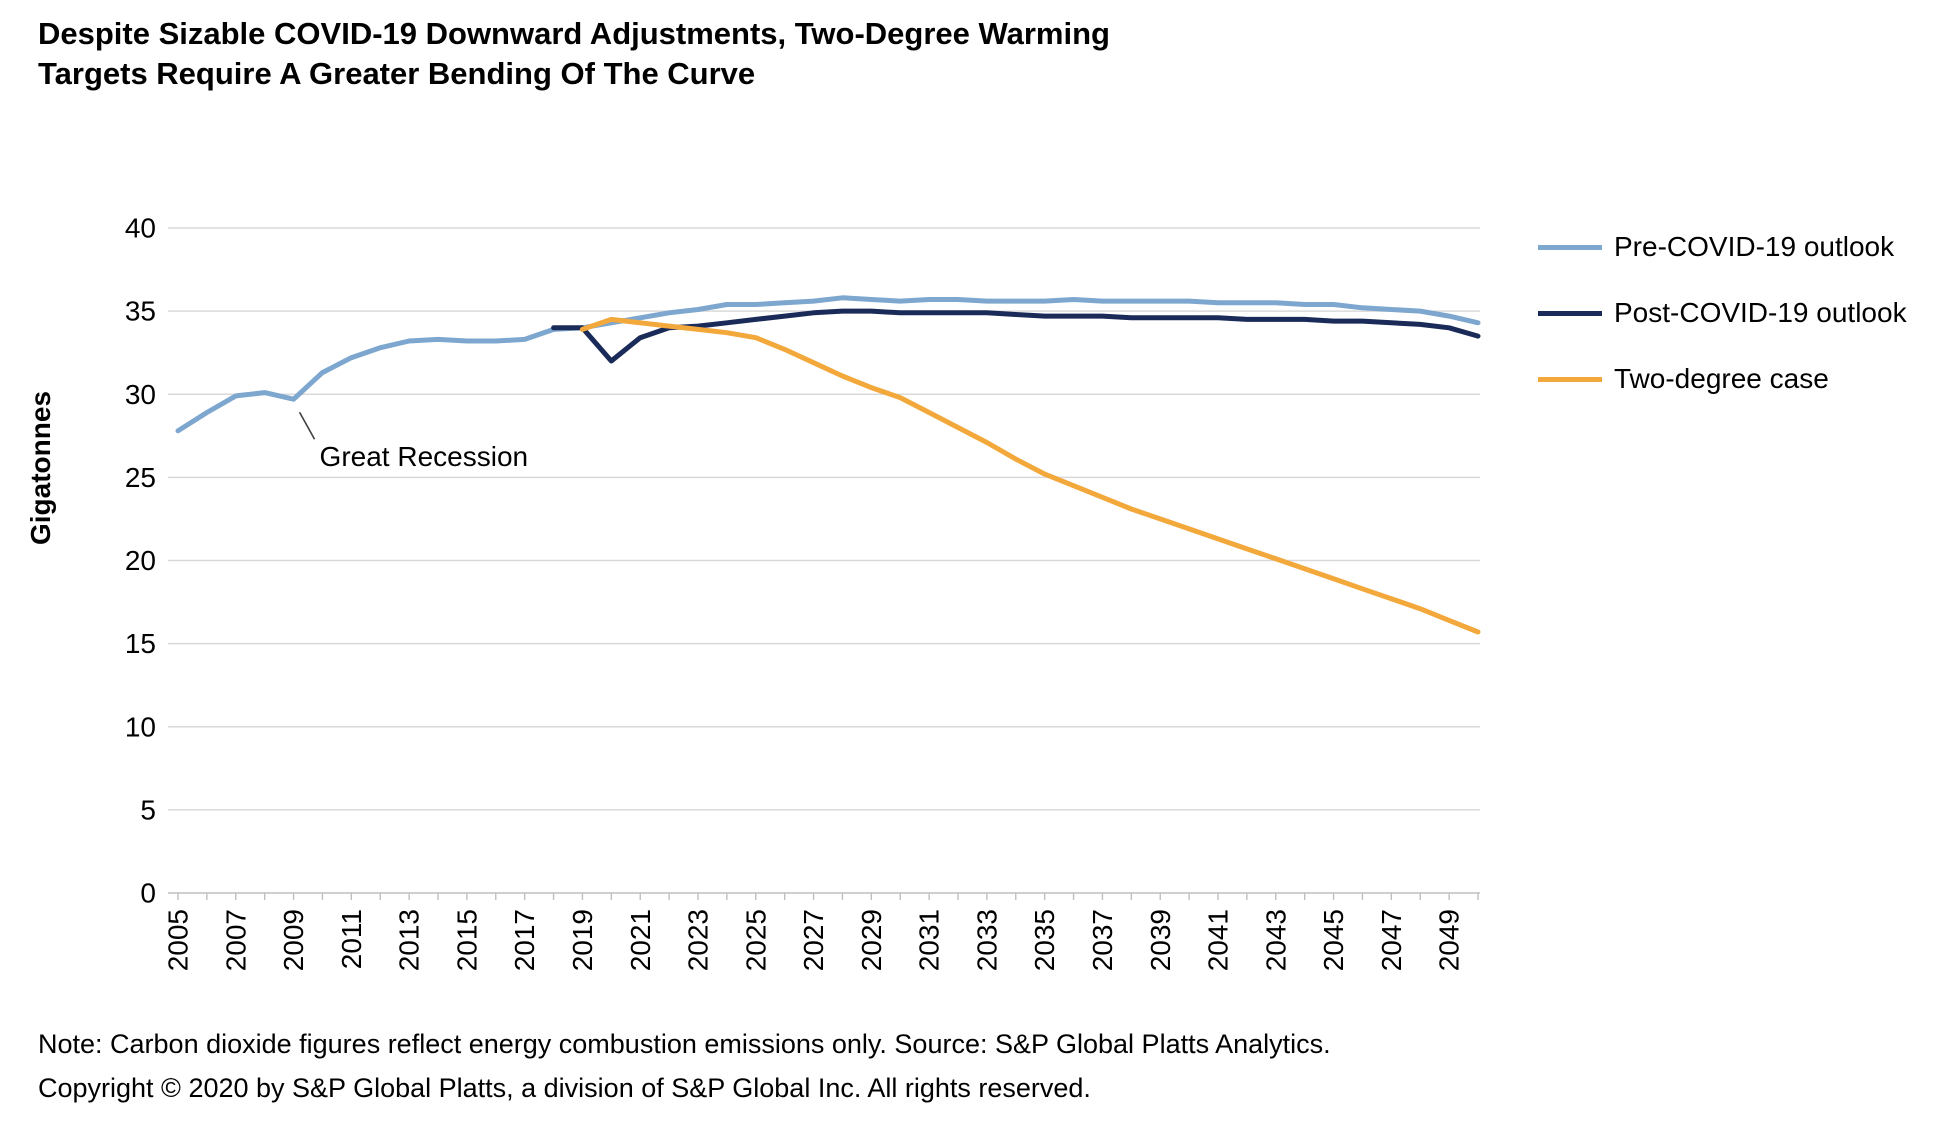 The image size is (1948, 1140). What do you see at coordinates (178, 940) in the screenshot?
I see `svg-text: 2005` at bounding box center [178, 940].